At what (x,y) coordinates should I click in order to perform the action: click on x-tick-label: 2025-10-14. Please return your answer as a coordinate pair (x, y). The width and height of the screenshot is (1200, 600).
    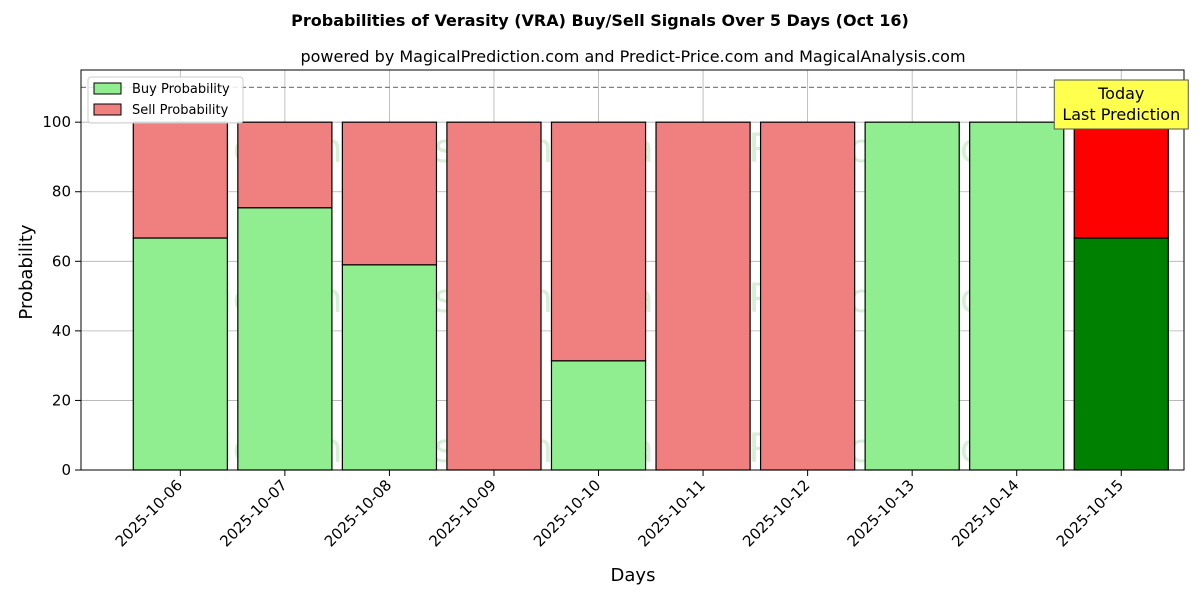
    Looking at the image, I should click on (985, 513).